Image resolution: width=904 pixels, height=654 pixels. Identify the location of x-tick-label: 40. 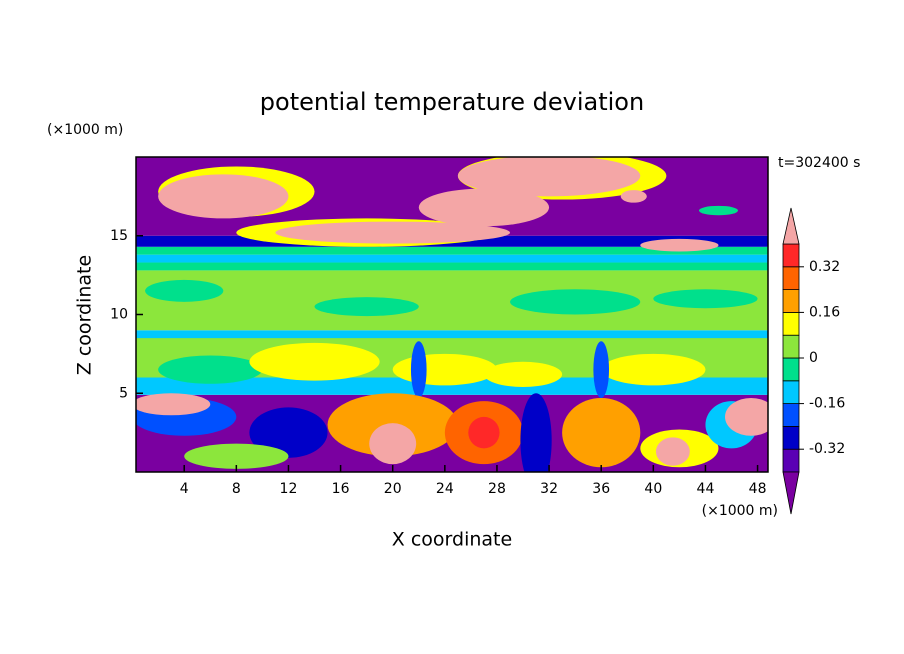
(653, 489).